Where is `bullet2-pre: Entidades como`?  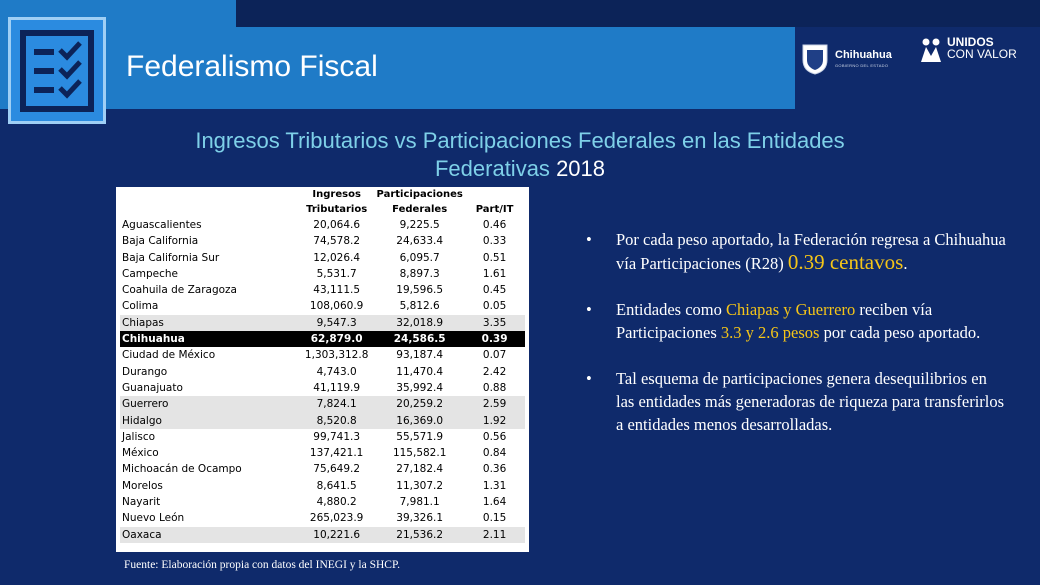 bullet2-pre: Entidades como is located at coordinates (669, 309).